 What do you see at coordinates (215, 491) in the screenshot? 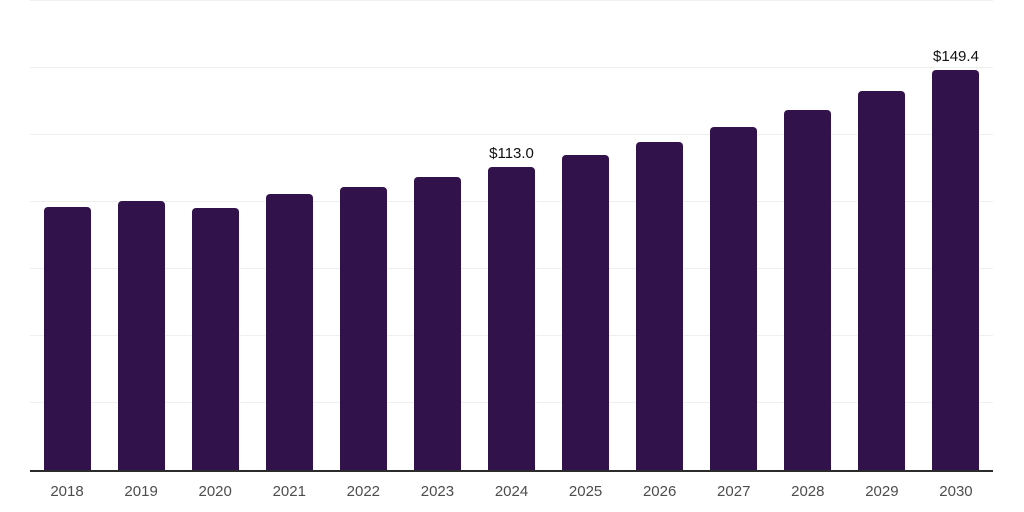
I see `x-tick-2020: 2020` at bounding box center [215, 491].